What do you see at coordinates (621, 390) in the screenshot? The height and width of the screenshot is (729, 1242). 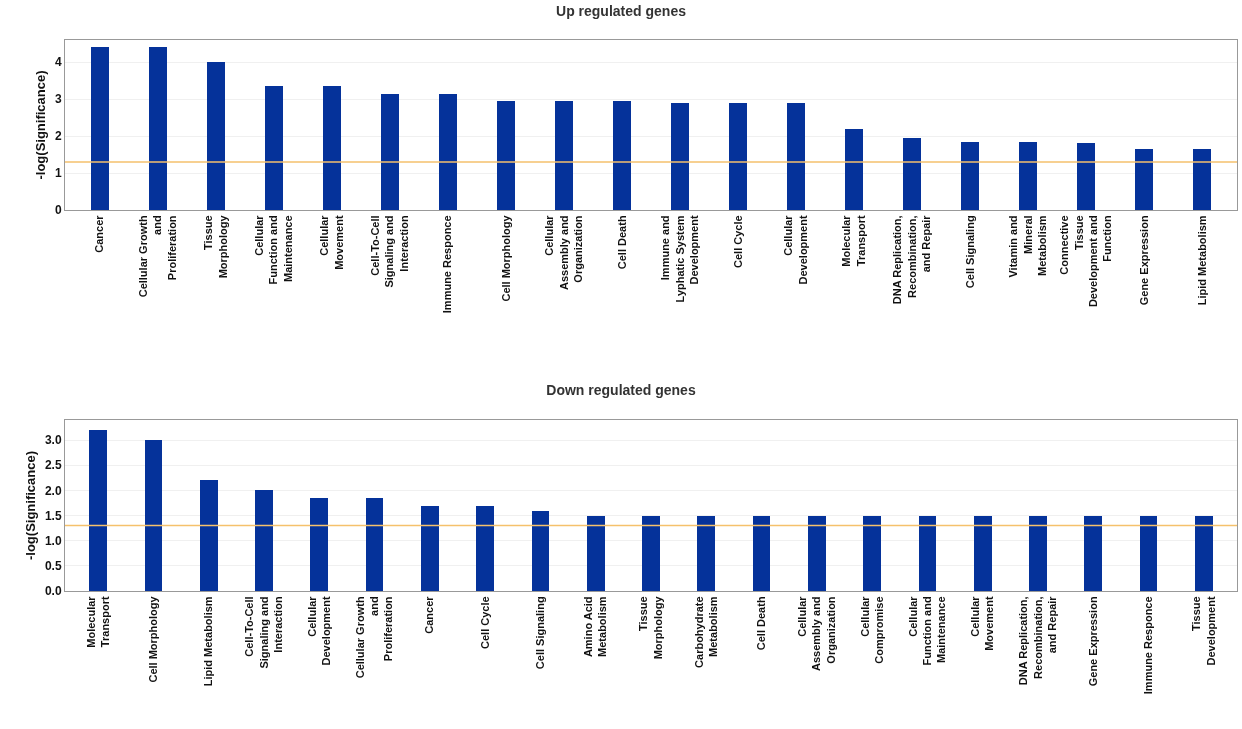 I see `chart-title: Down regulated genes` at bounding box center [621, 390].